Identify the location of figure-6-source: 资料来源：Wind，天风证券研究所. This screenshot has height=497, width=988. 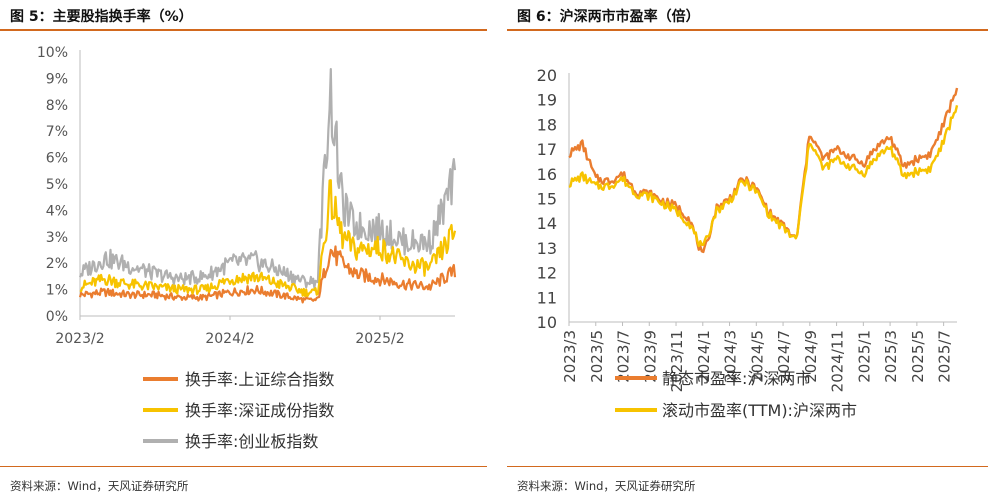
(606, 486).